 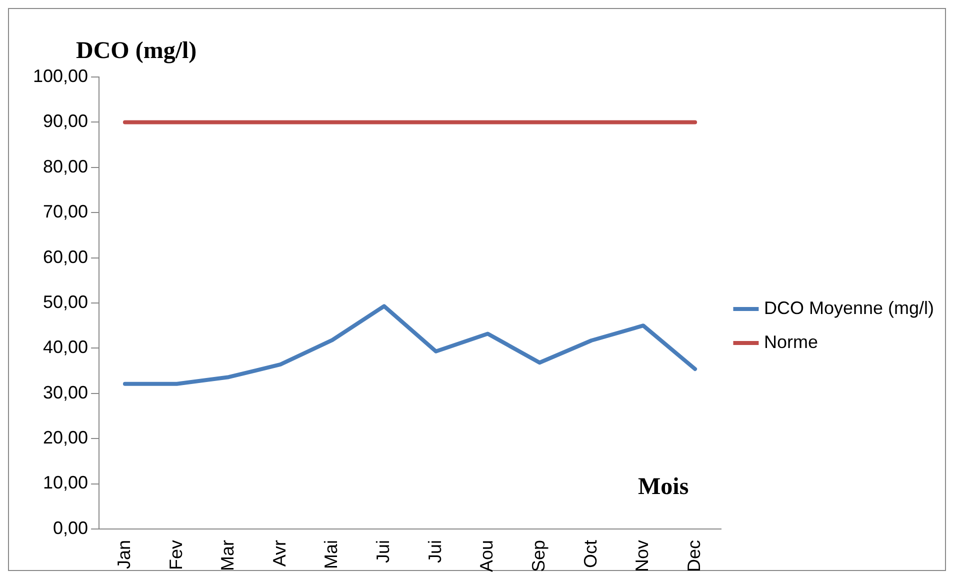 What do you see at coordinates (486, 556) in the screenshot?
I see `x-tick-label: Aou` at bounding box center [486, 556].